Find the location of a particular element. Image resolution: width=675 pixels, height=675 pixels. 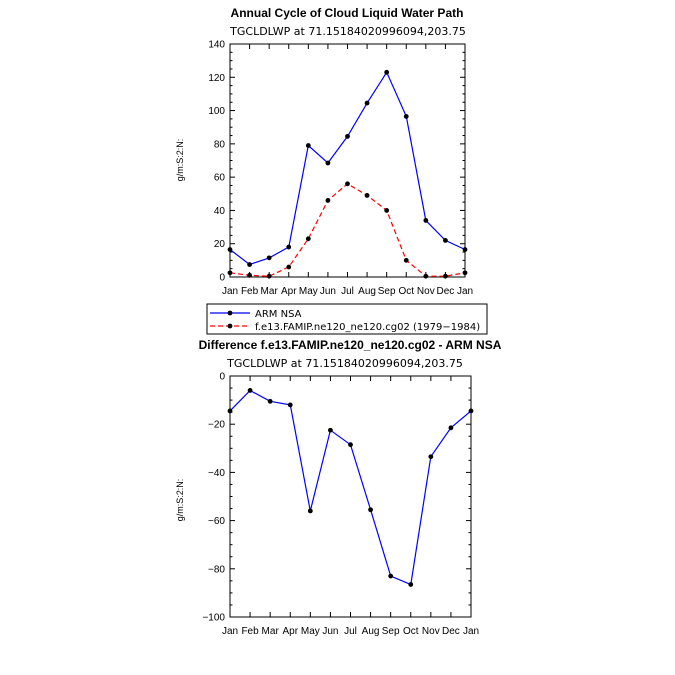

y-tick-label: −100 is located at coordinates (213, 618).